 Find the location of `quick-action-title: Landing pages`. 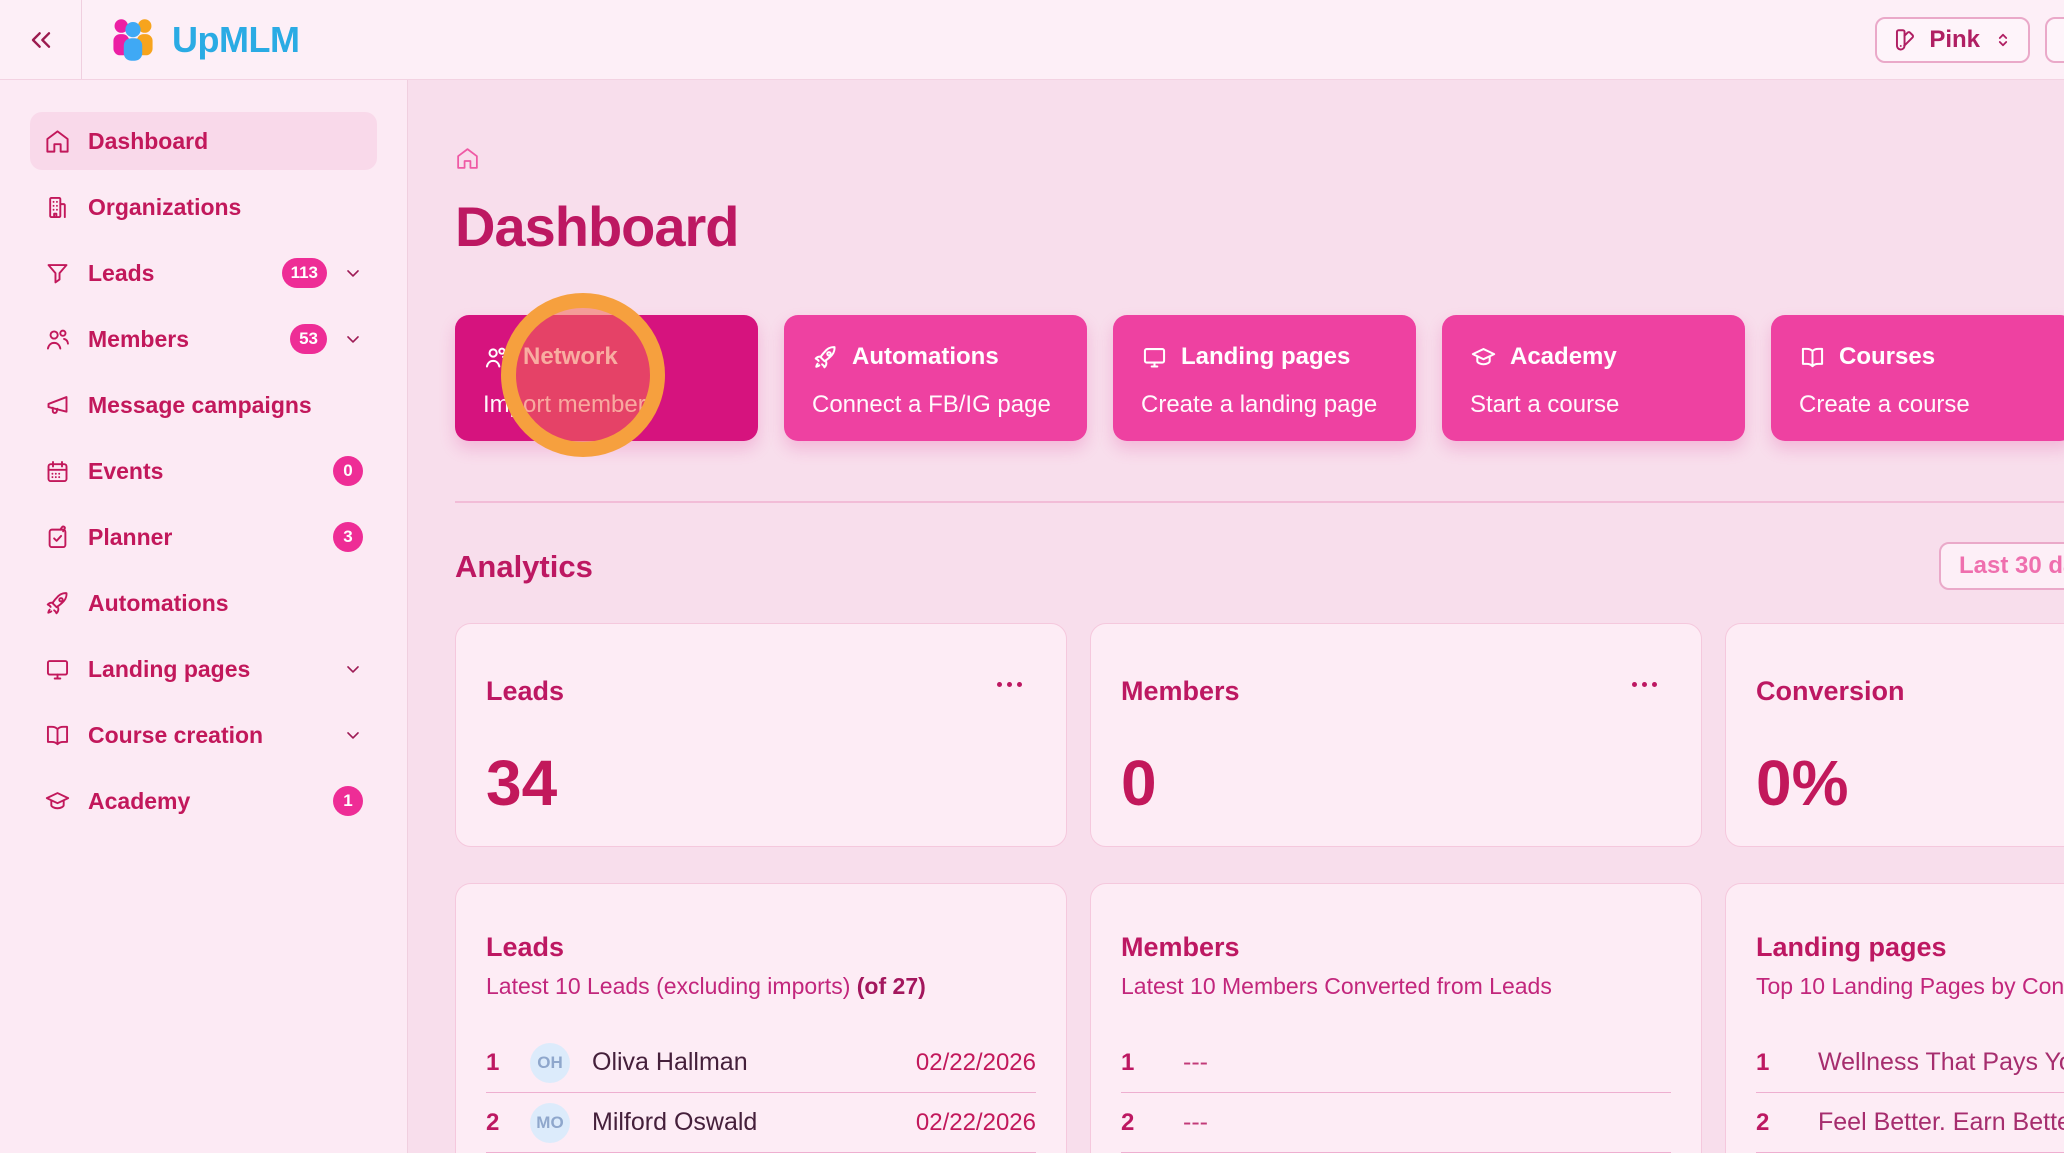

quick-action-title: Landing pages is located at coordinates (1266, 356).